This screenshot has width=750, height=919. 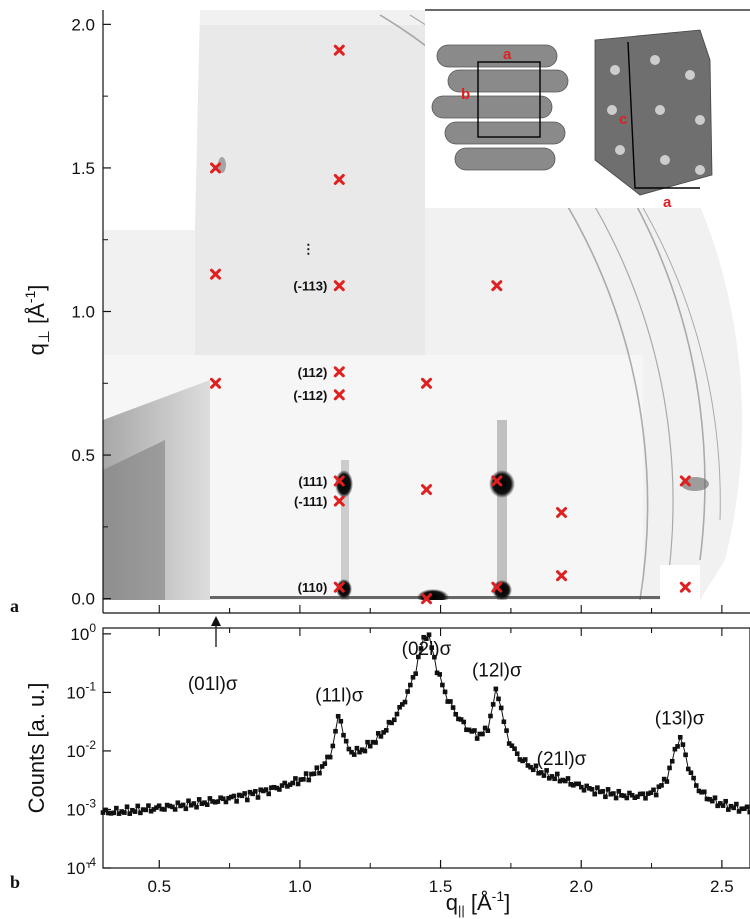 I want to click on miller-index-label: (-113), so click(x=310, y=286).